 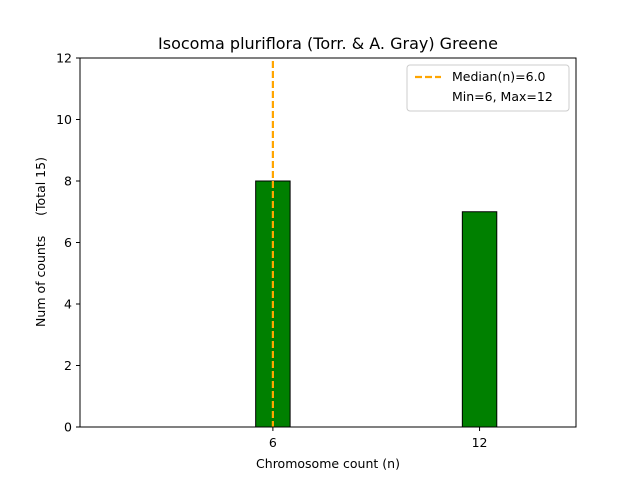 What do you see at coordinates (64, 119) in the screenshot?
I see `y-tick-label: 10` at bounding box center [64, 119].